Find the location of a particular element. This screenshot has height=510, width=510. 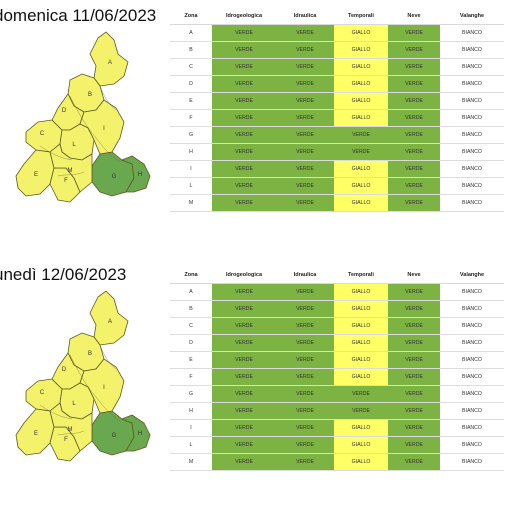

table-row: E VERDE VERDE GIALLO VERDE BIANCO is located at coordinates (337, 101).